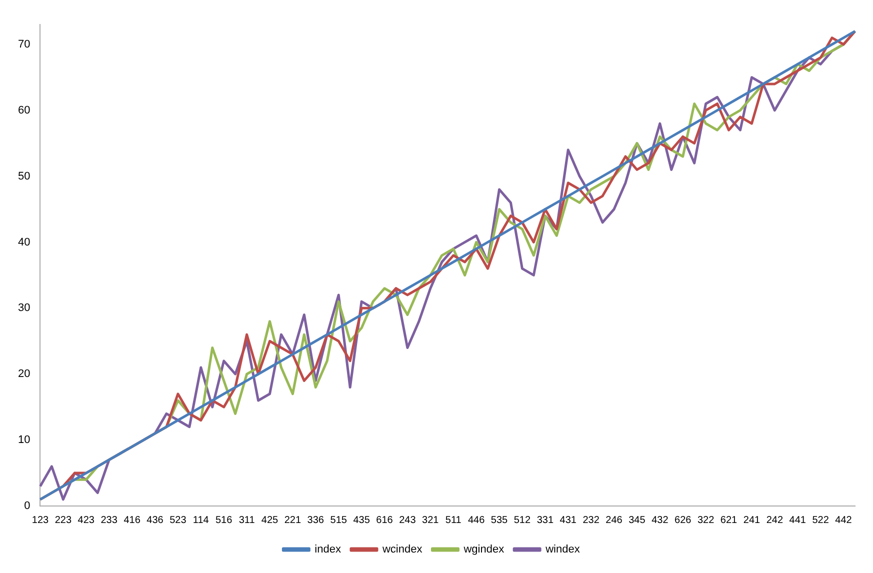 The height and width of the screenshot is (573, 873). Describe the element at coordinates (499, 520) in the screenshot. I see `x-tick-label: 535` at that location.